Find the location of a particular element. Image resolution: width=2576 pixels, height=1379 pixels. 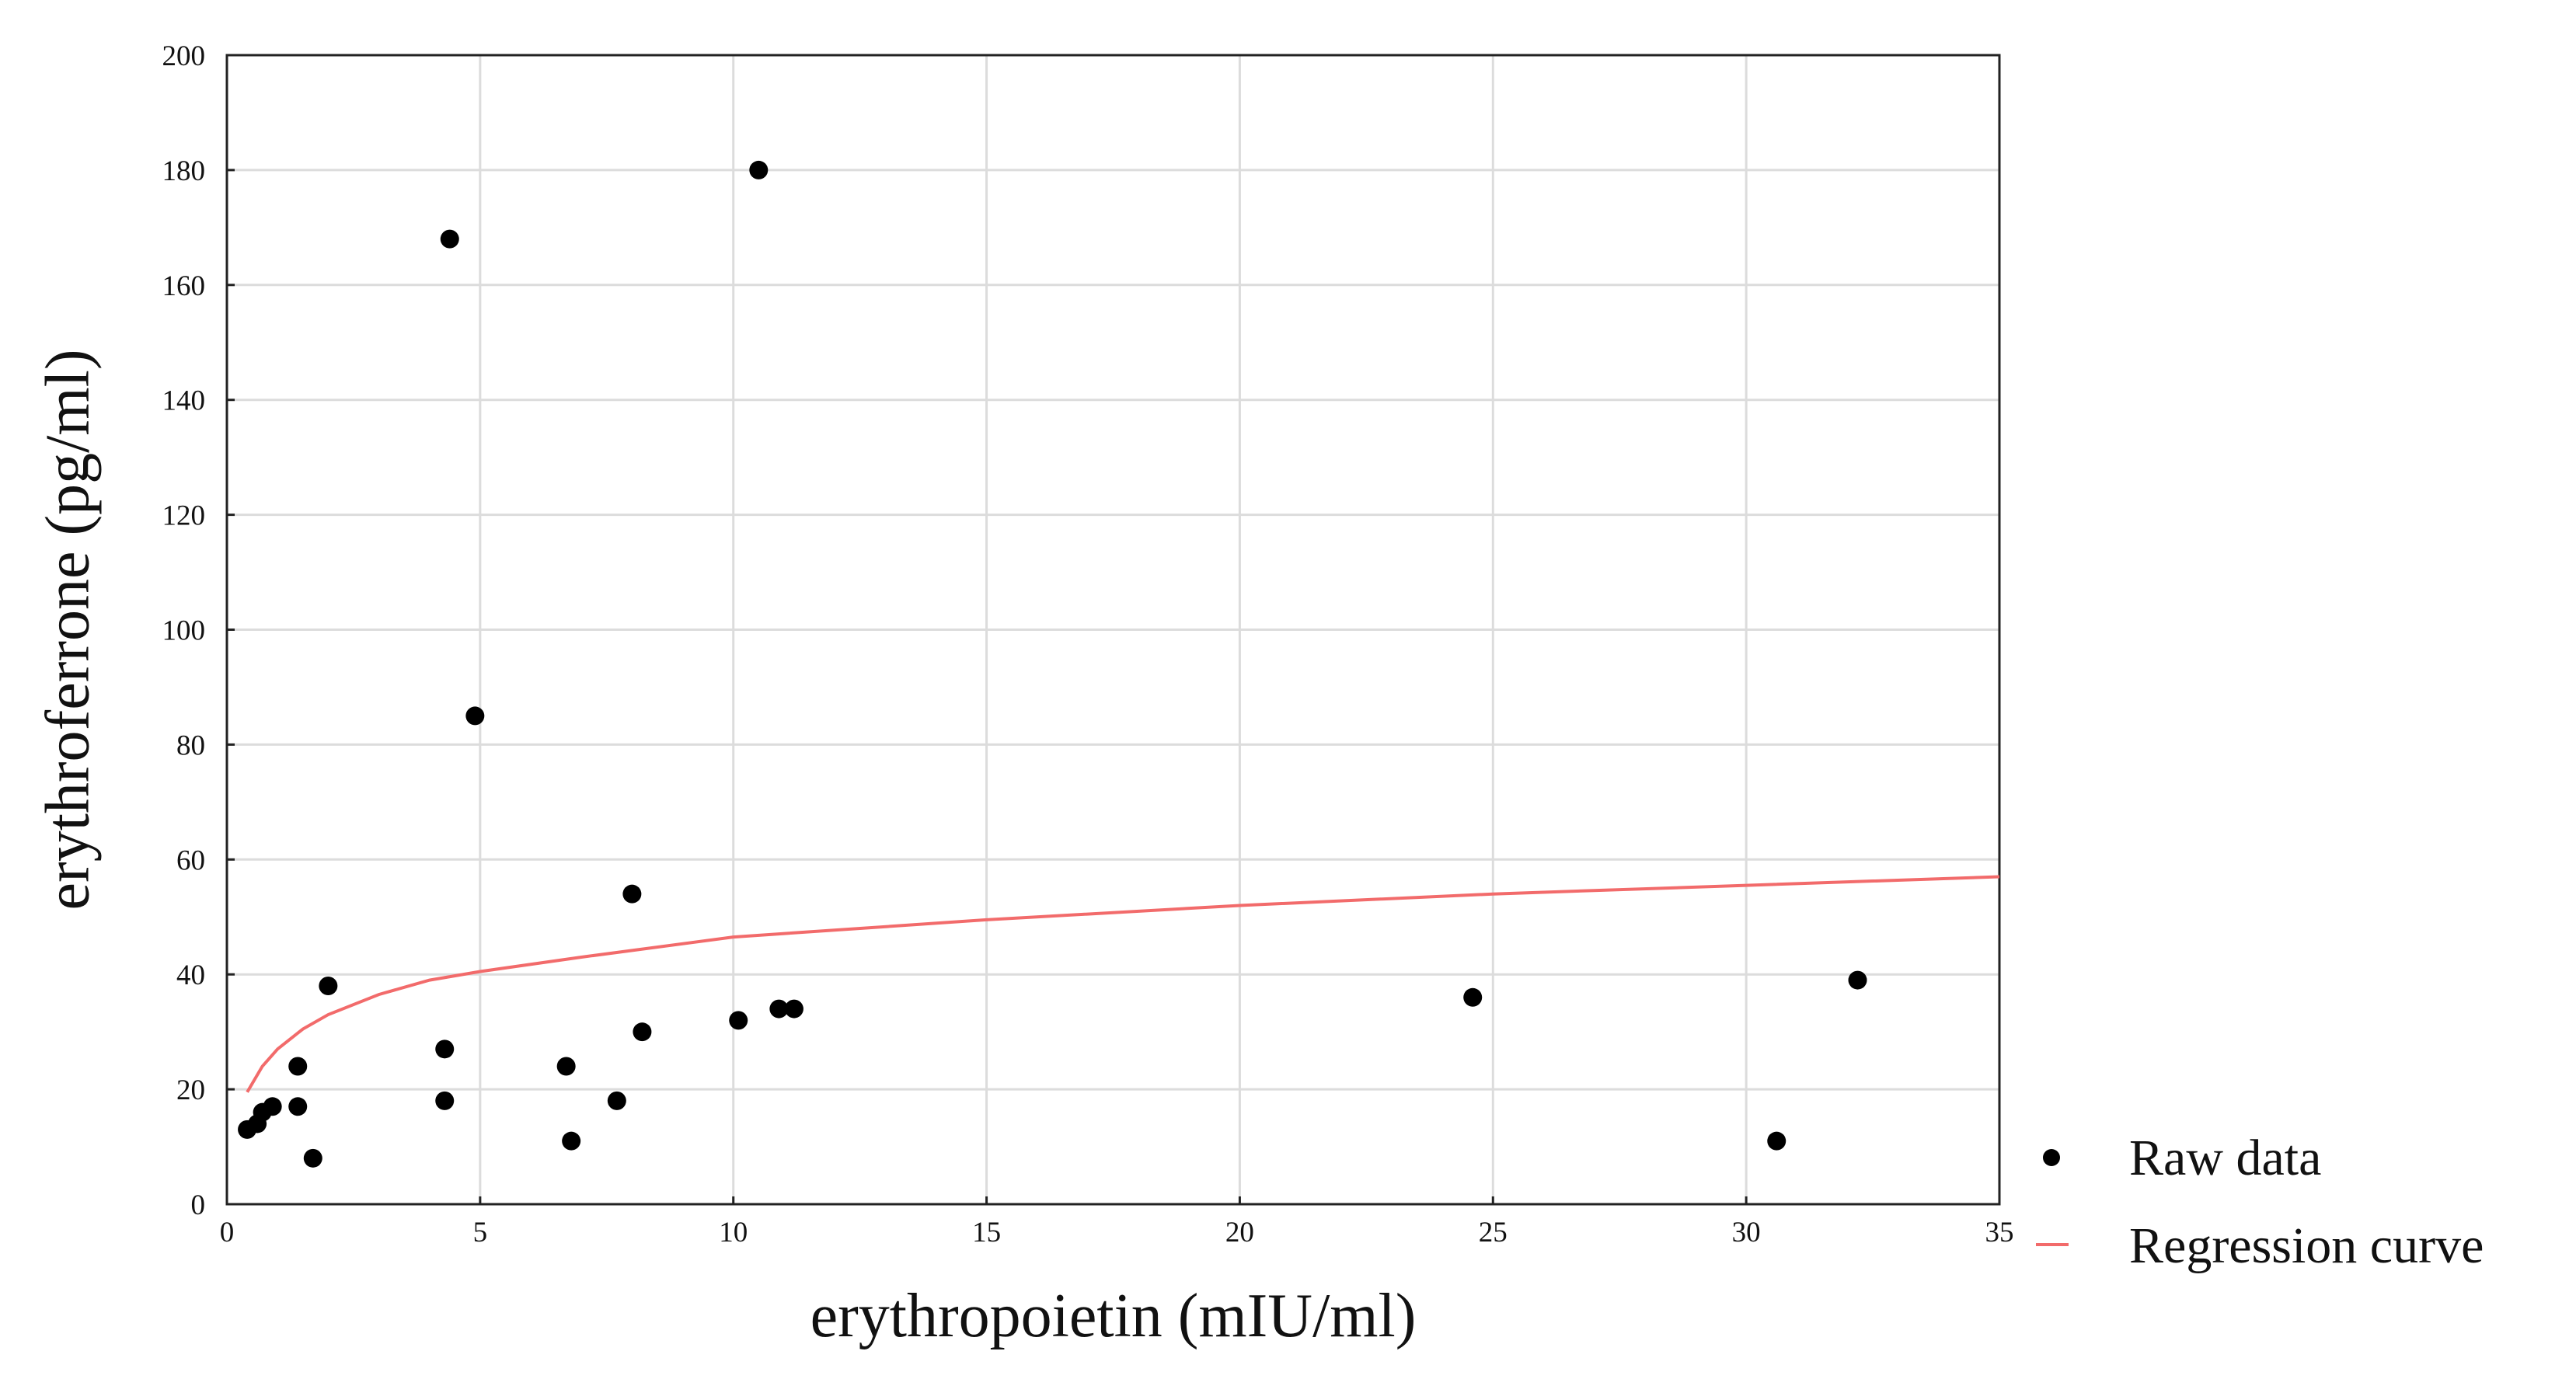

y-tick-label: 160 is located at coordinates (184, 286).